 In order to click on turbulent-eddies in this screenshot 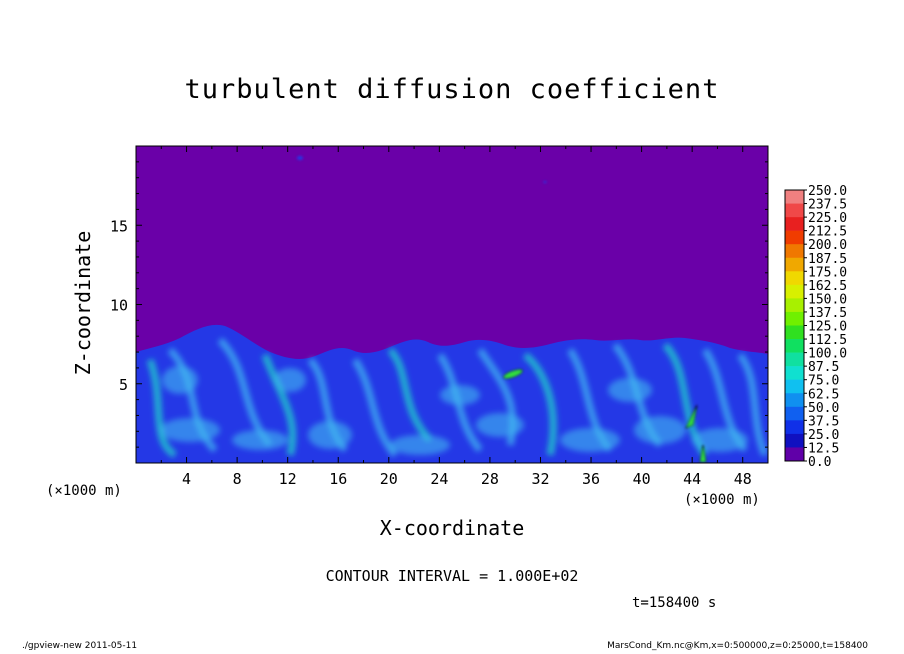, I will do `click(457, 397)`.